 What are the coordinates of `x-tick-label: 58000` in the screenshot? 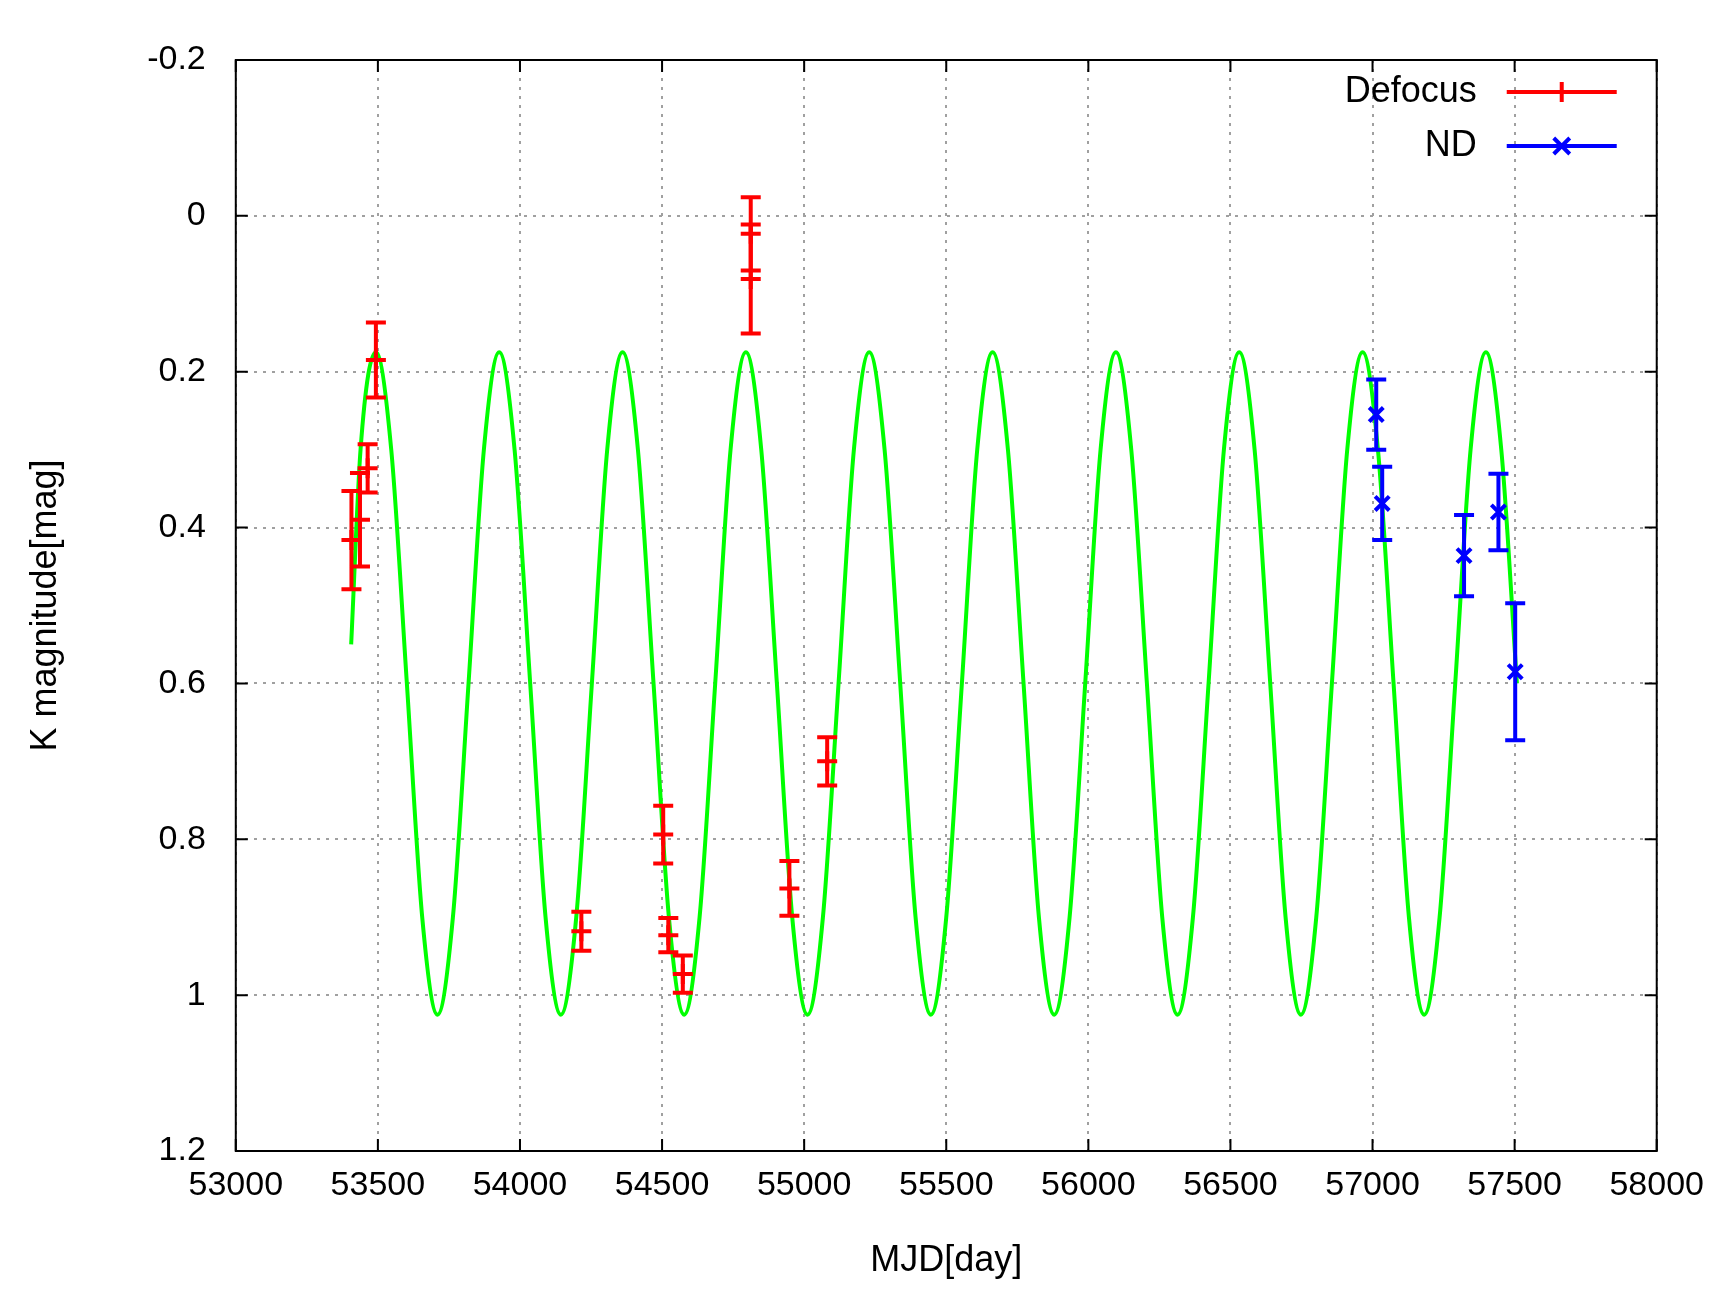 It's located at (1656, 1182).